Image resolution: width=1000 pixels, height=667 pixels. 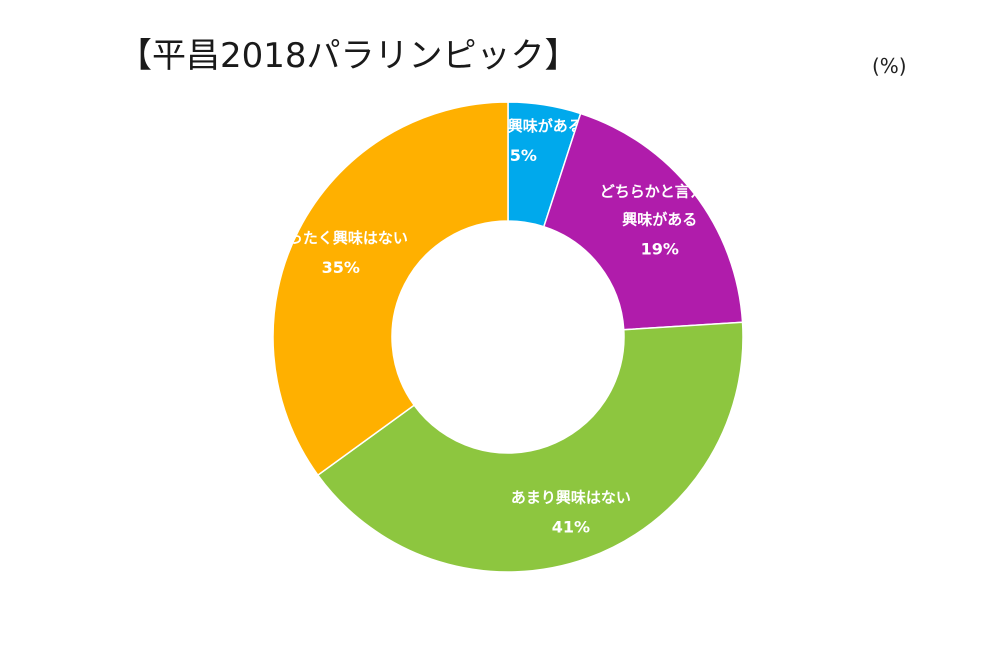 I want to click on slice-label-not-very-interested: あまり興味はない, so click(x=571, y=498).